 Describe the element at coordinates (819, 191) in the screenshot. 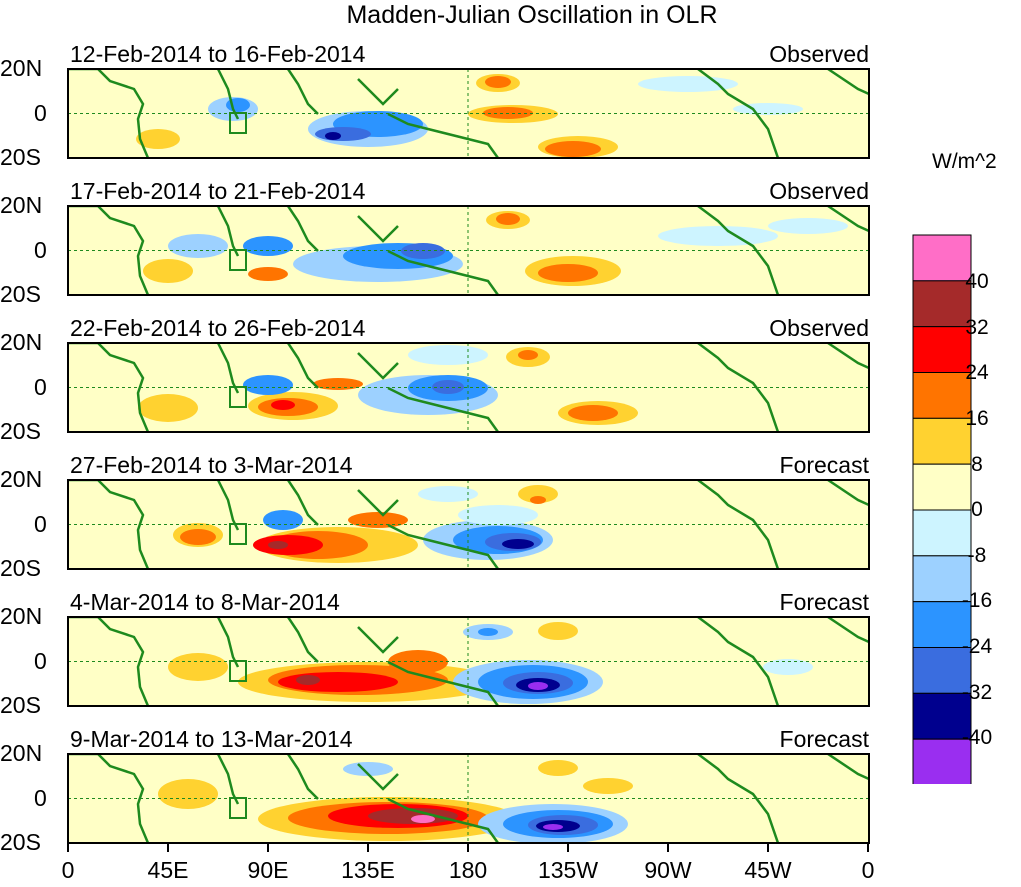

I see `panel-2-type: Observed` at that location.